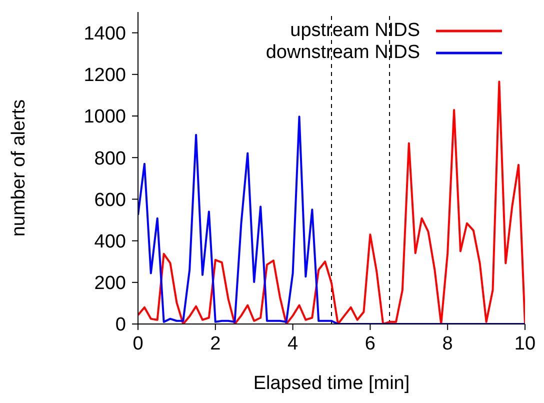 Image resolution: width=544 pixels, height=403 pixels. What do you see at coordinates (120, 325) in the screenshot?
I see `y-tick-label: 0` at bounding box center [120, 325].